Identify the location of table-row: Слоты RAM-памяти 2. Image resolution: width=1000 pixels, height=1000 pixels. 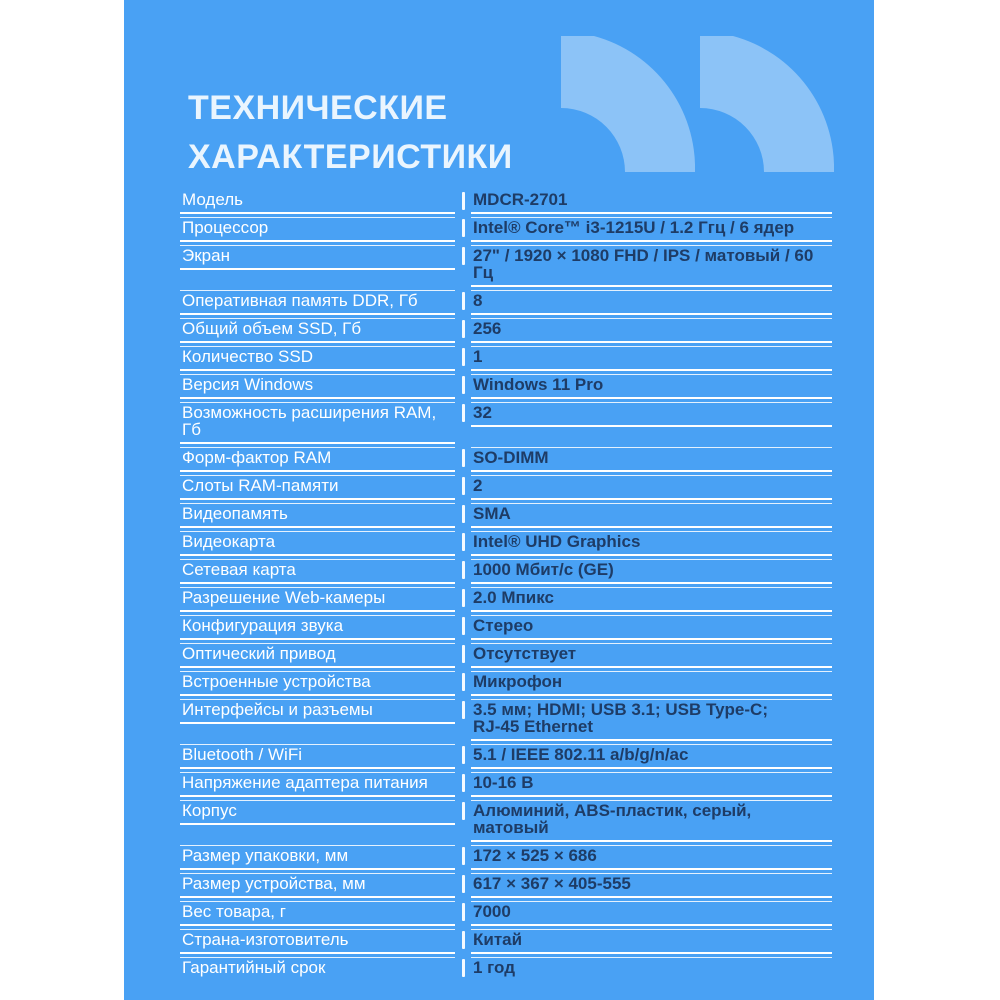
(506, 487).